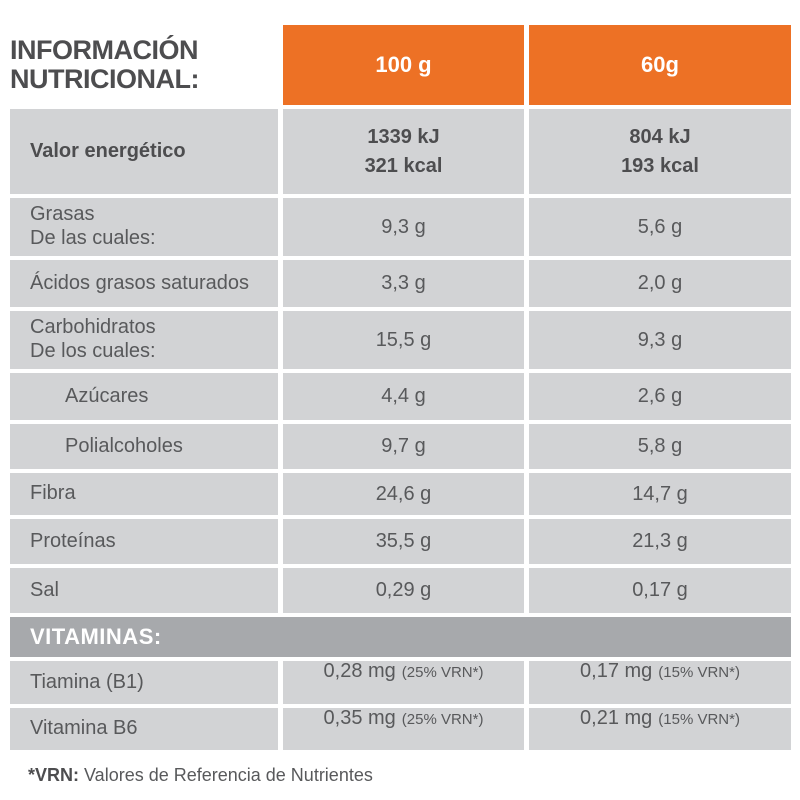 This screenshot has height=800, width=800. What do you see at coordinates (144, 729) in the screenshot?
I see `row-label-vitamina-b6: Vitamina B6` at bounding box center [144, 729].